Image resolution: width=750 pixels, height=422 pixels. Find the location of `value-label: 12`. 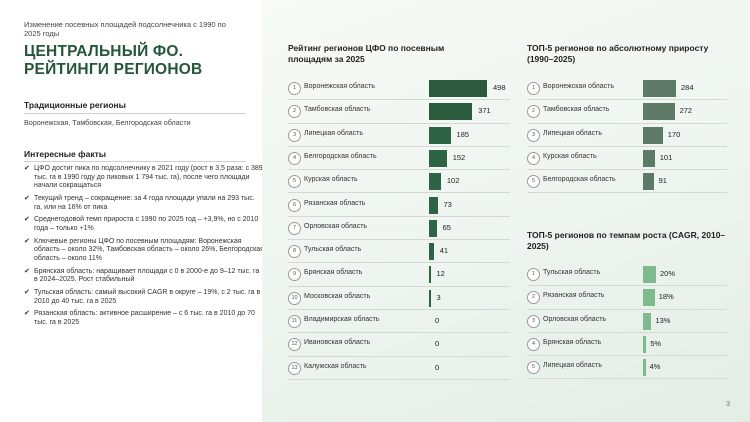

value-label: 12 is located at coordinates (440, 274).